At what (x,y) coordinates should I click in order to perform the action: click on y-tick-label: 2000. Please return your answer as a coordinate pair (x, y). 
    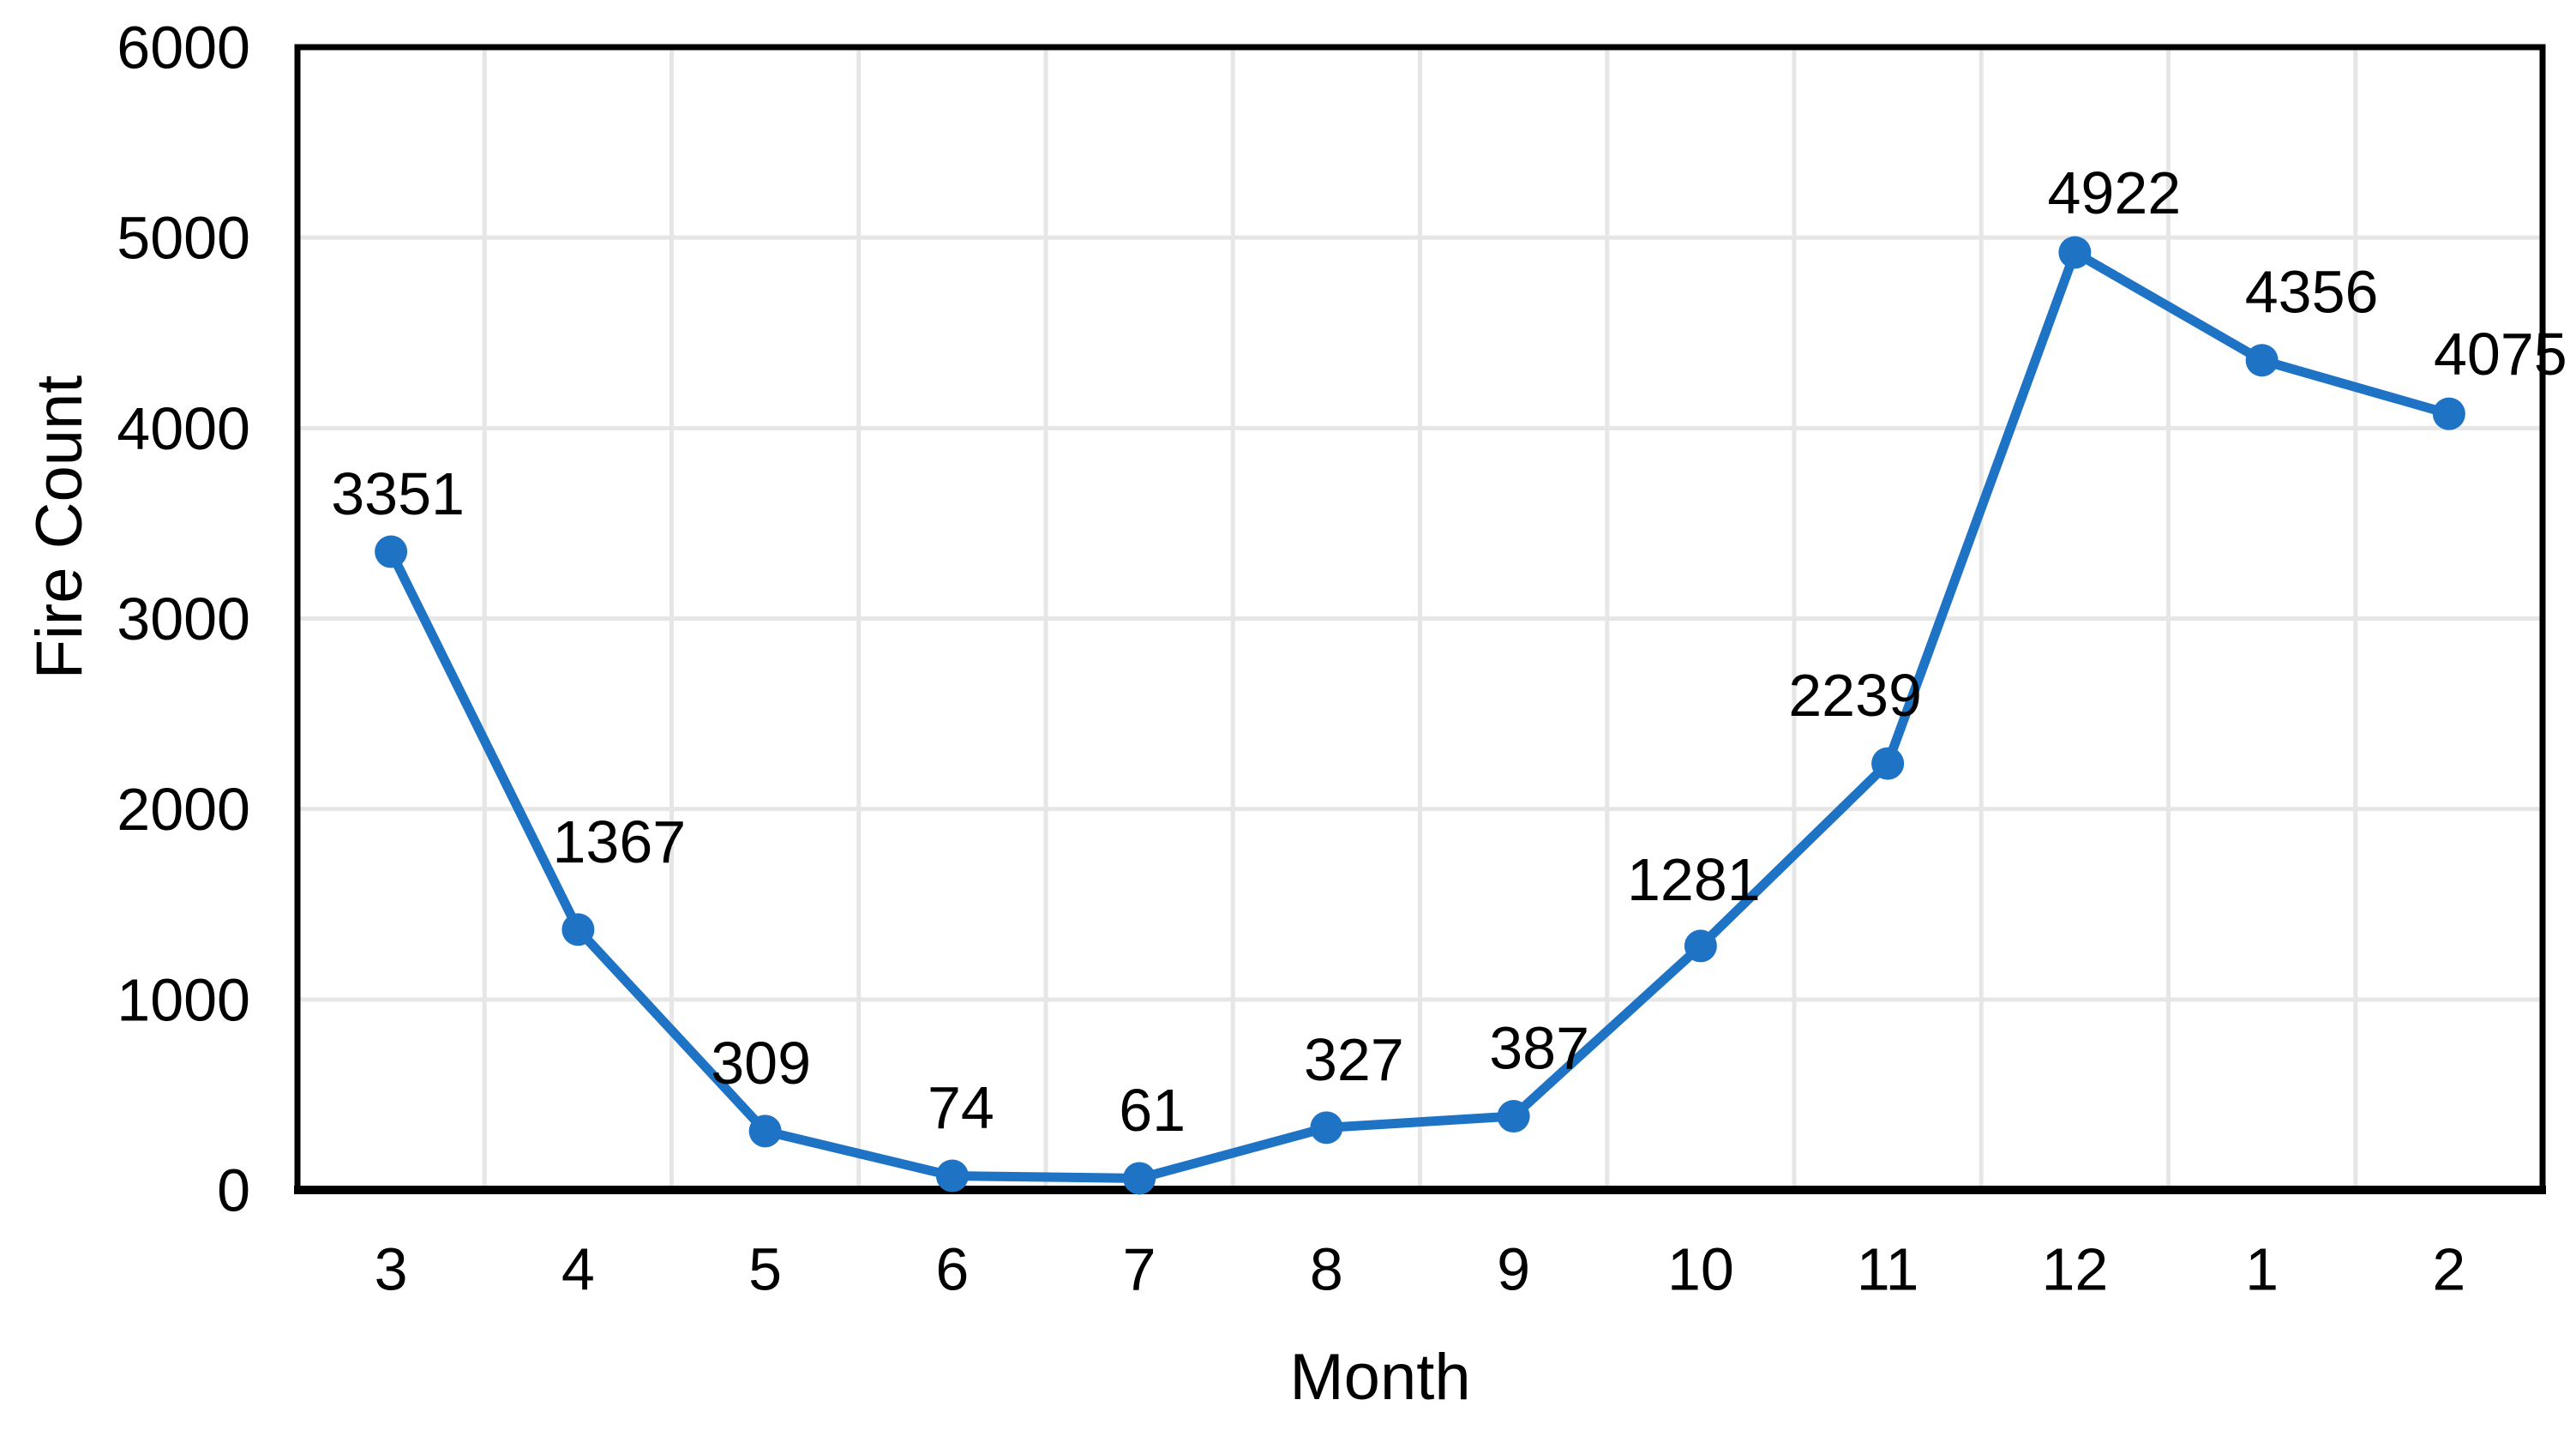
    Looking at the image, I should click on (183, 809).